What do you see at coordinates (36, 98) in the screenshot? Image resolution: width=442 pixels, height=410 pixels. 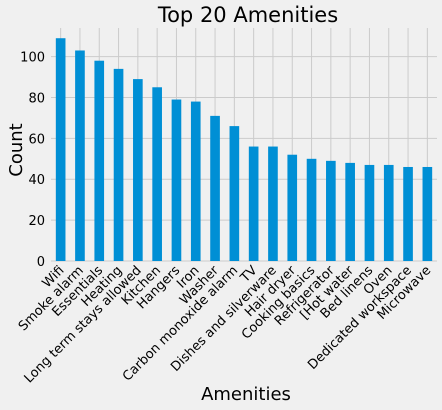 I see `y-tick-label: 80` at bounding box center [36, 98].